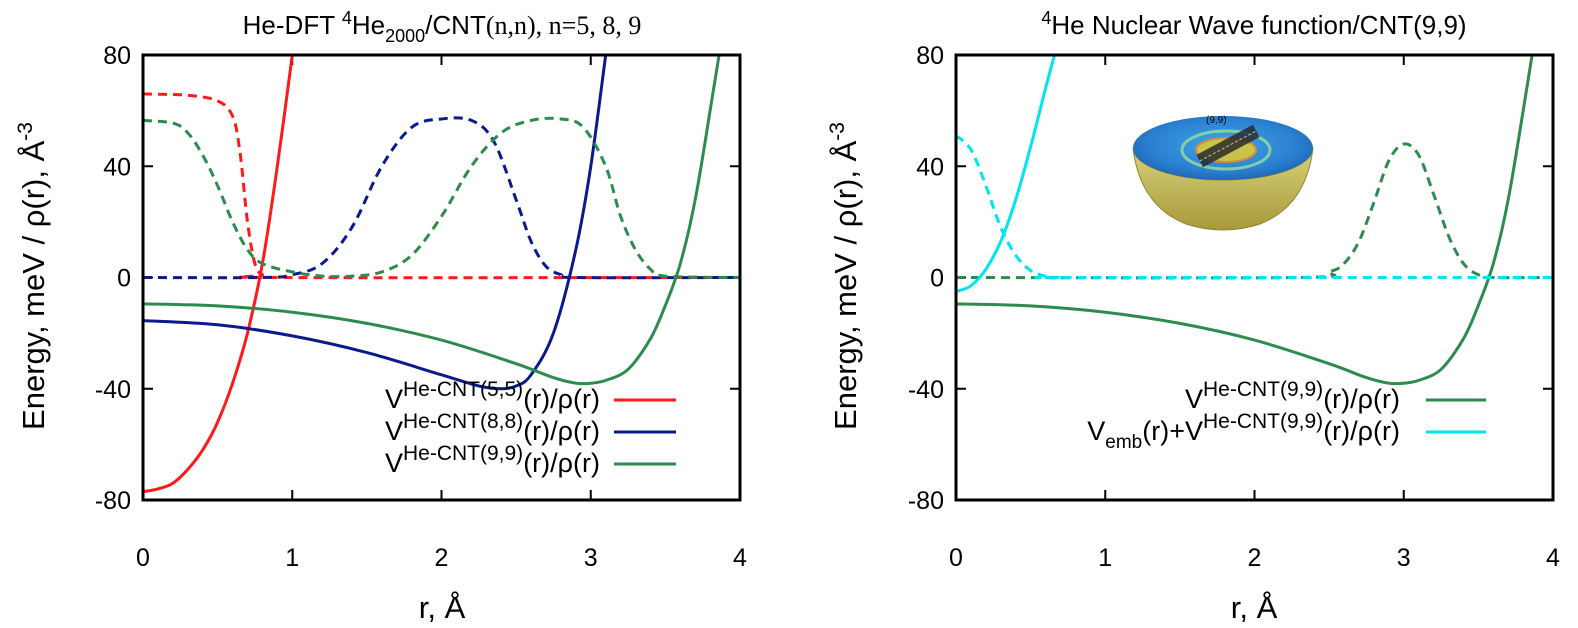 The width and height of the screenshot is (1578, 628). I want to click on series-cyan-potential-line, so click(1006, 174).